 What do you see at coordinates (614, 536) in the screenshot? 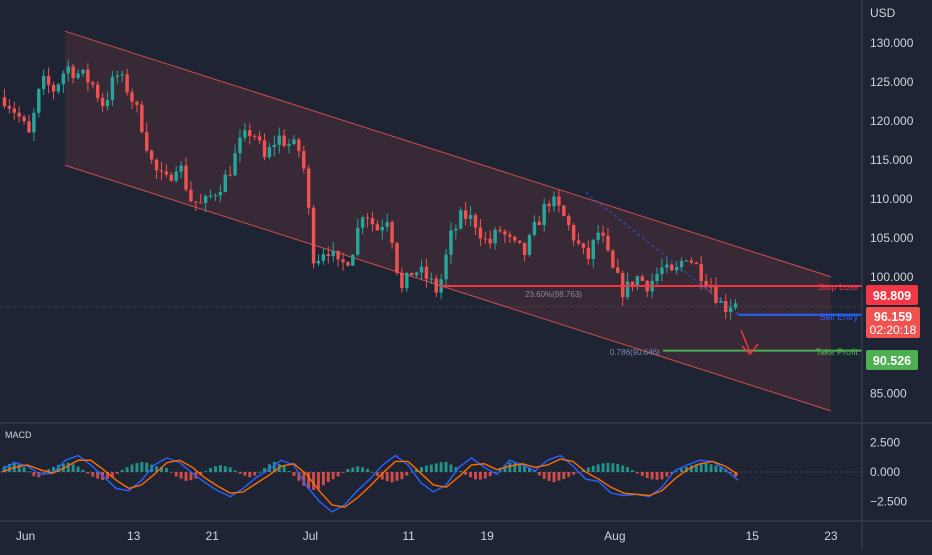
I see `x-tick-label: Aug` at bounding box center [614, 536].